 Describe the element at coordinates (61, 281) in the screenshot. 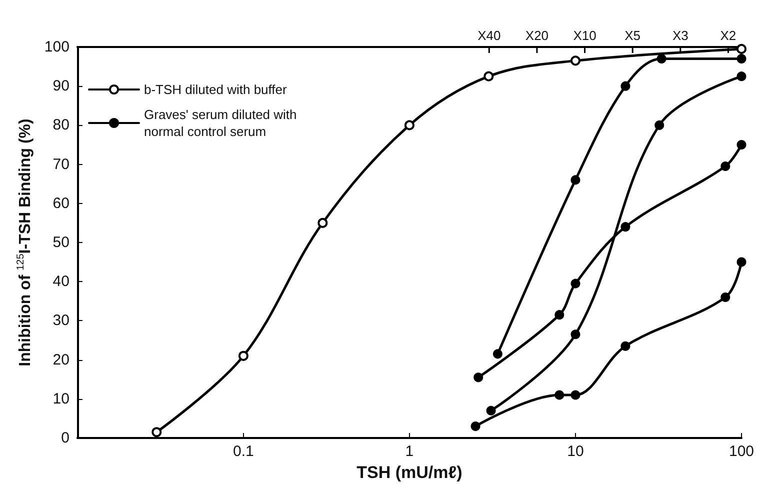

I see `y-tick-label: 40` at that location.